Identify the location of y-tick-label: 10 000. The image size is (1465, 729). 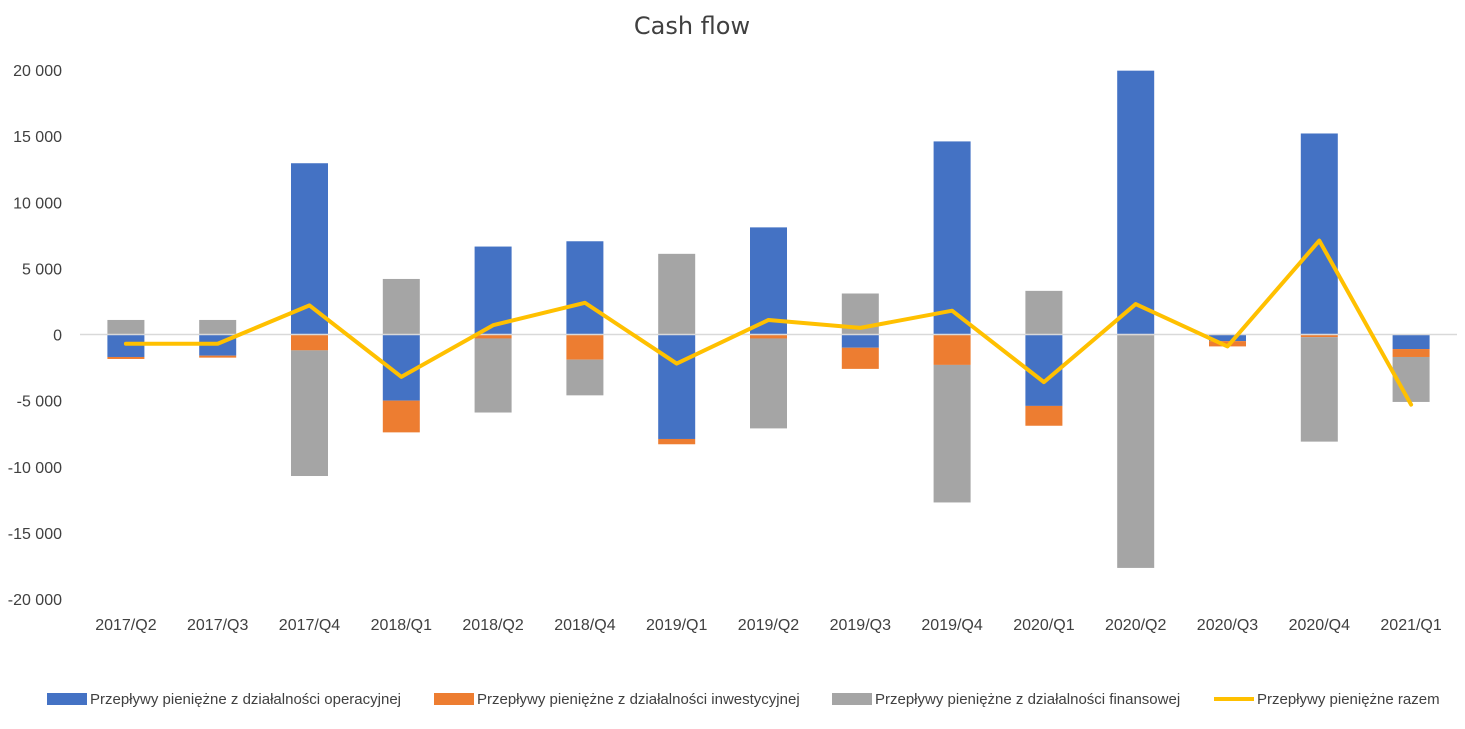
(37, 203).